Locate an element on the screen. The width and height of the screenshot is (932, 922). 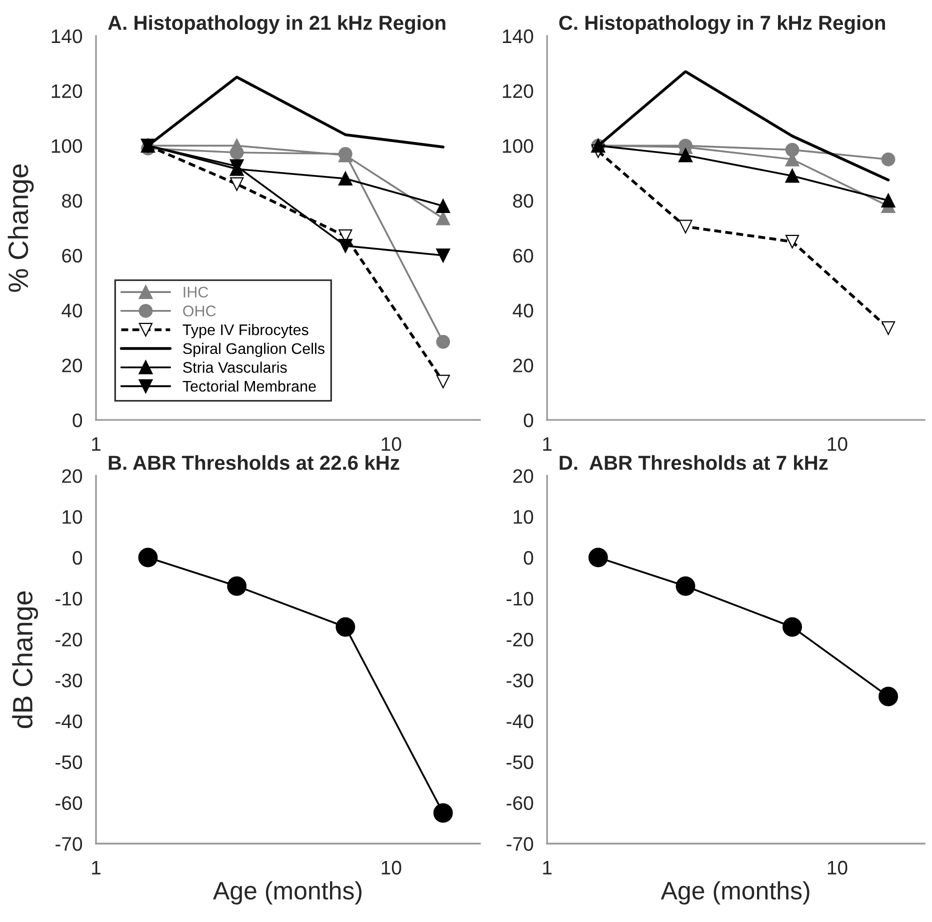
chart-title: D. ABR Thresholds at 7 kHz is located at coordinates (694, 462).